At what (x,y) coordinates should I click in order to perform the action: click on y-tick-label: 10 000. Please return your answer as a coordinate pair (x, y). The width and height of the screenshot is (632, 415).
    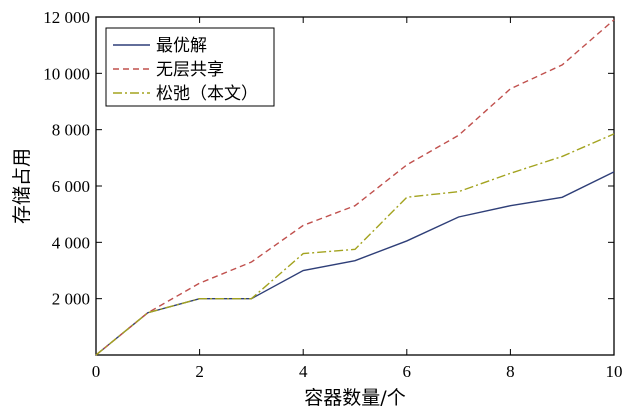
    Looking at the image, I should click on (66, 73).